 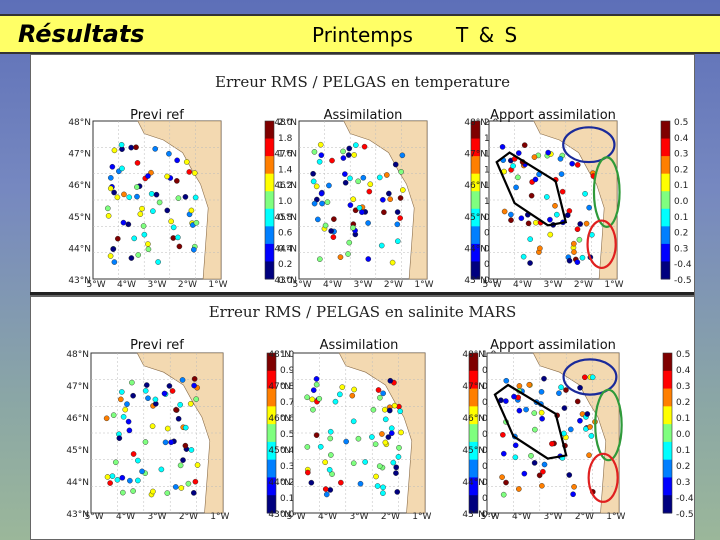 What do you see at coordinates (590, 377) in the screenshot?
I see `highlight-north-outline` at bounding box center [590, 377].